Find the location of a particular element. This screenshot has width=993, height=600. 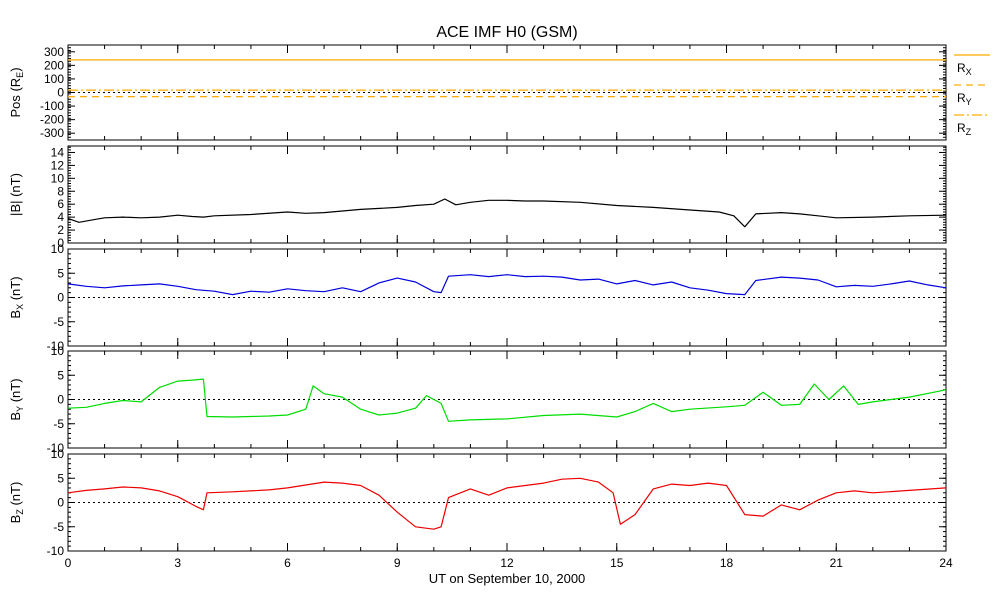

y-label-sub: E is located at coordinates (20, 75).